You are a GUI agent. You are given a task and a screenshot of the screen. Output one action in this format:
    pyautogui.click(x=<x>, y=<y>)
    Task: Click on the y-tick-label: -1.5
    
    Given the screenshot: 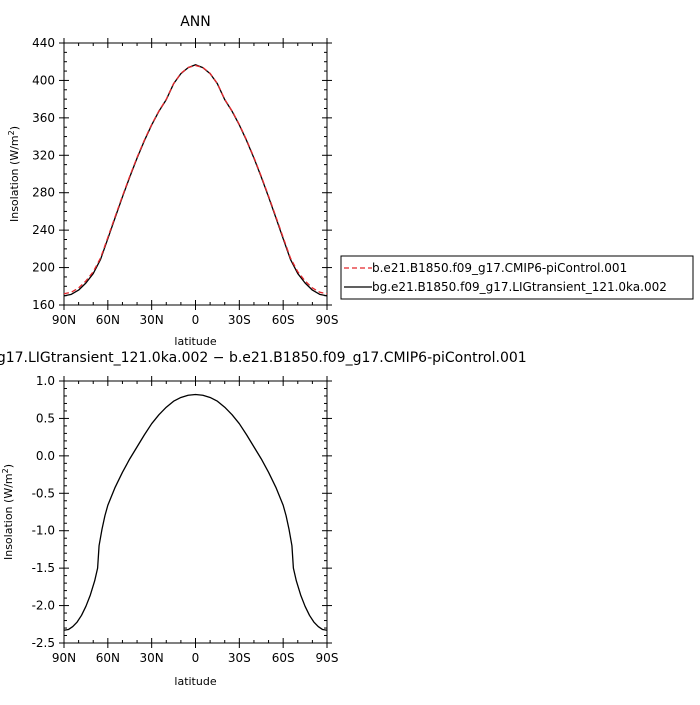 What is the action you would take?
    pyautogui.click(x=43, y=568)
    